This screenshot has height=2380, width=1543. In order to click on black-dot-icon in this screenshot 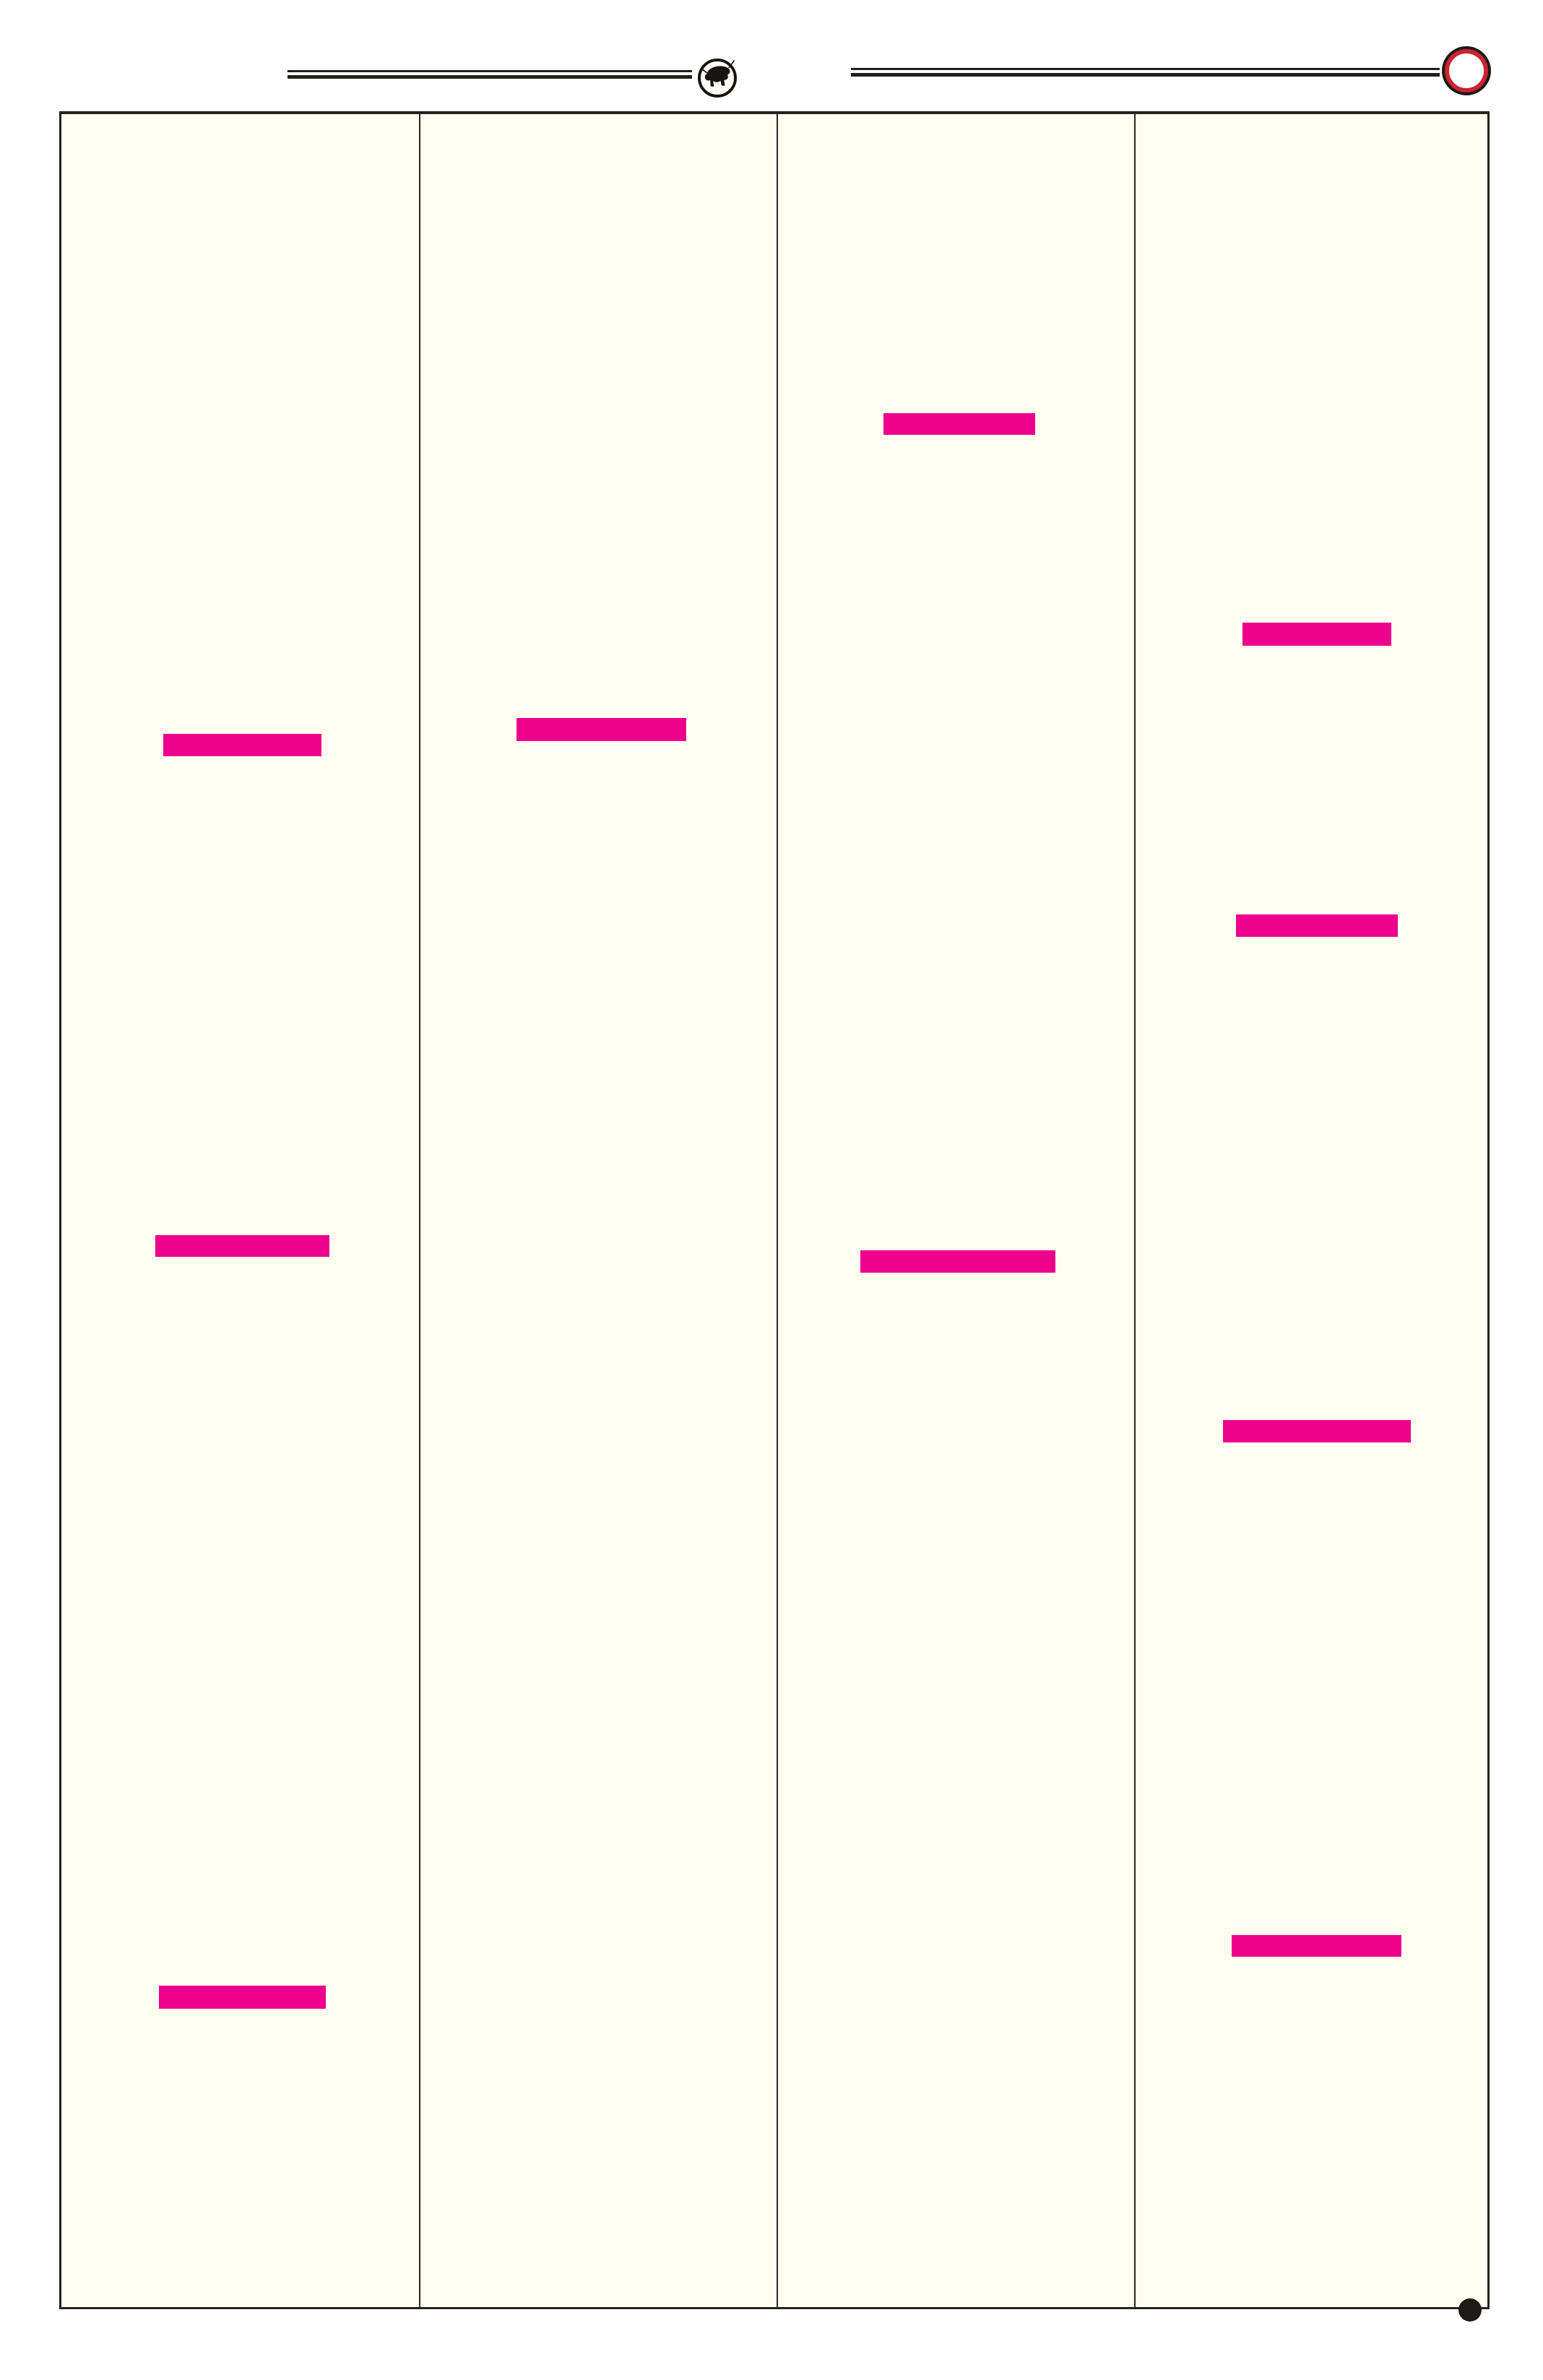, I will do `click(1470, 2309)`.